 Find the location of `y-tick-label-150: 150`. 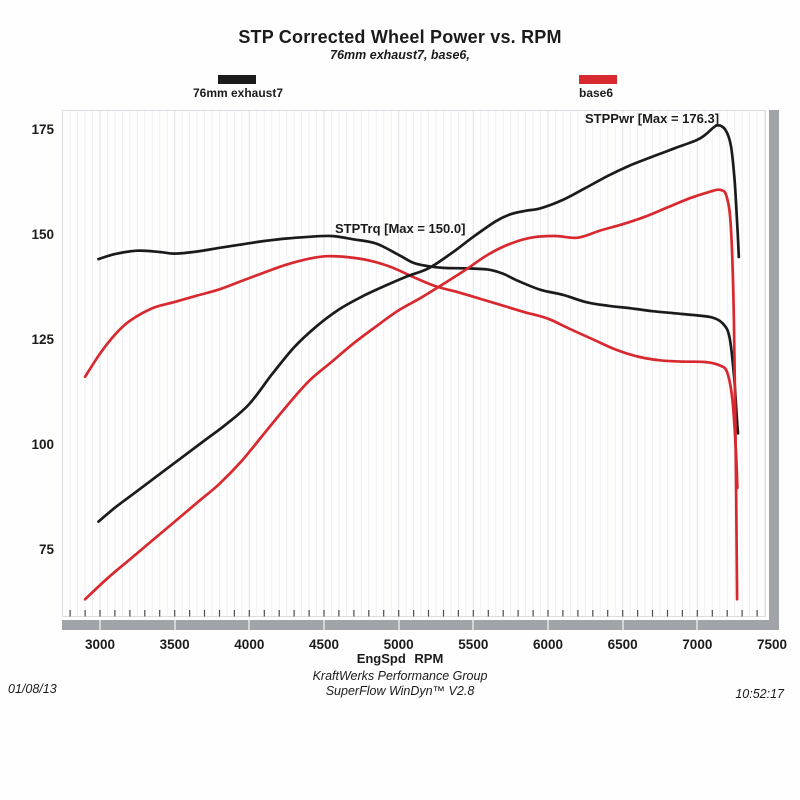

y-tick-label-150: 150 is located at coordinates (42, 234).